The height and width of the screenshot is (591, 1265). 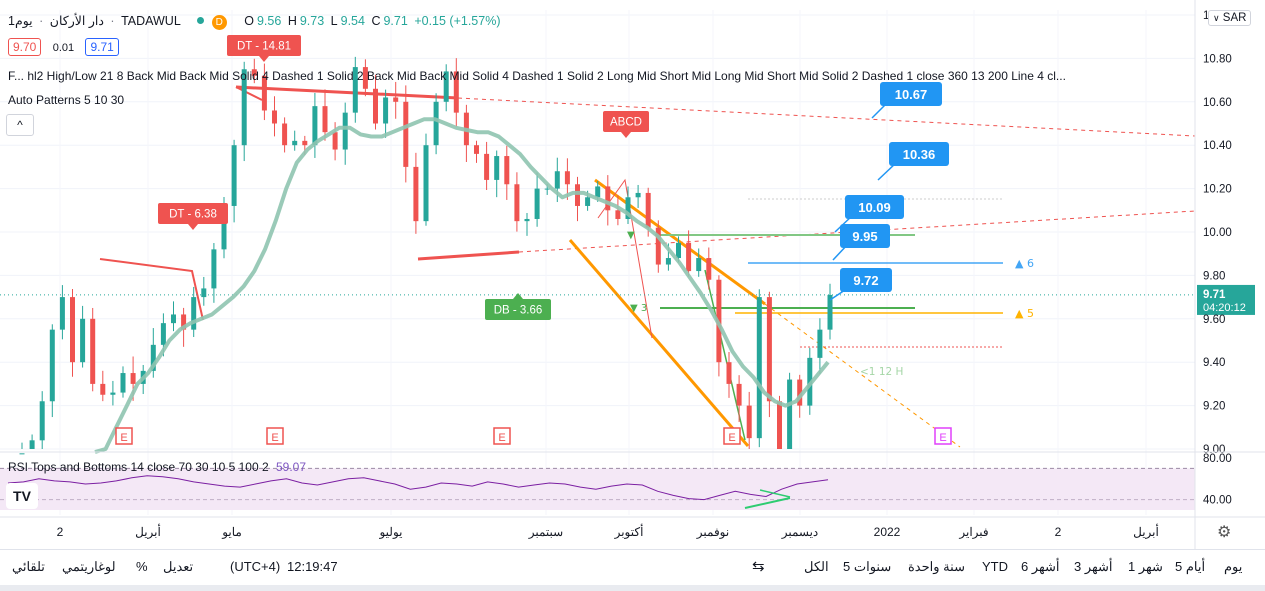 I want to click on low-value: 9.54, so click(x=352, y=21).